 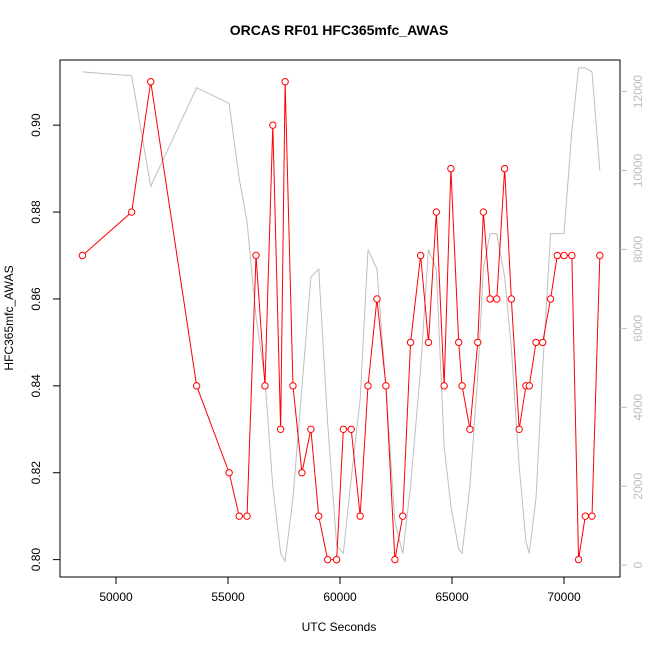 What do you see at coordinates (339, 627) in the screenshot?
I see `x-axis-label: UTC Seconds` at bounding box center [339, 627].